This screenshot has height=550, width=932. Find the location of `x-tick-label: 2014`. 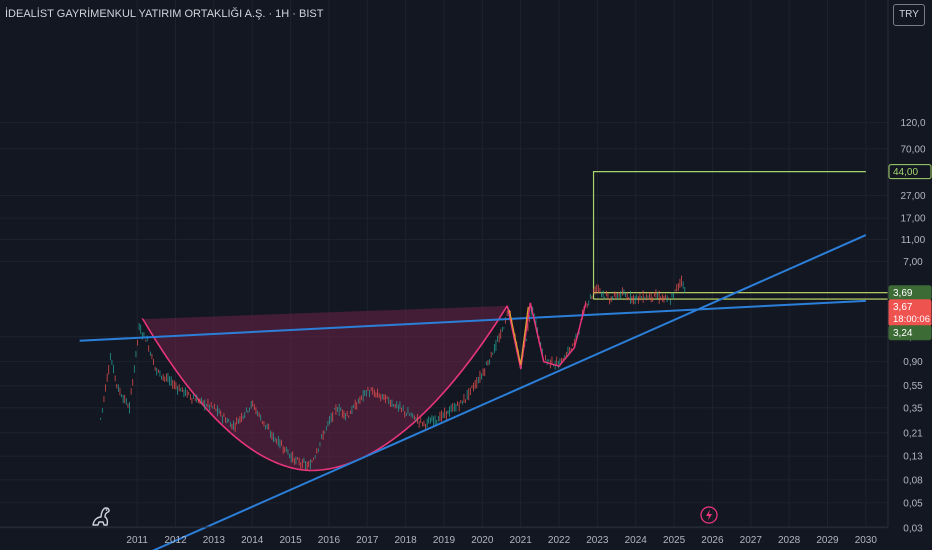

x-tick-label: 2014 is located at coordinates (252, 540).